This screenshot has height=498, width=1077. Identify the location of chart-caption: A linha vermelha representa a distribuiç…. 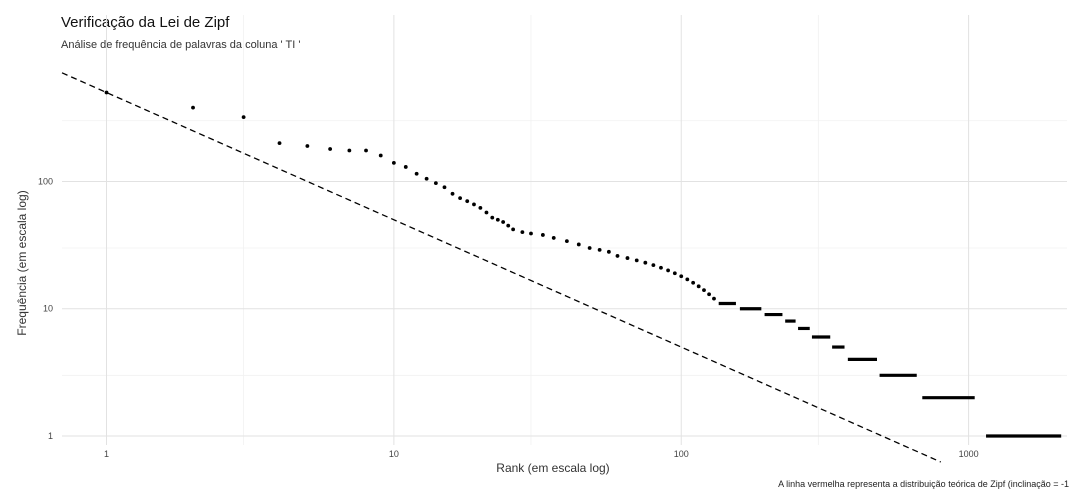
(923, 484).